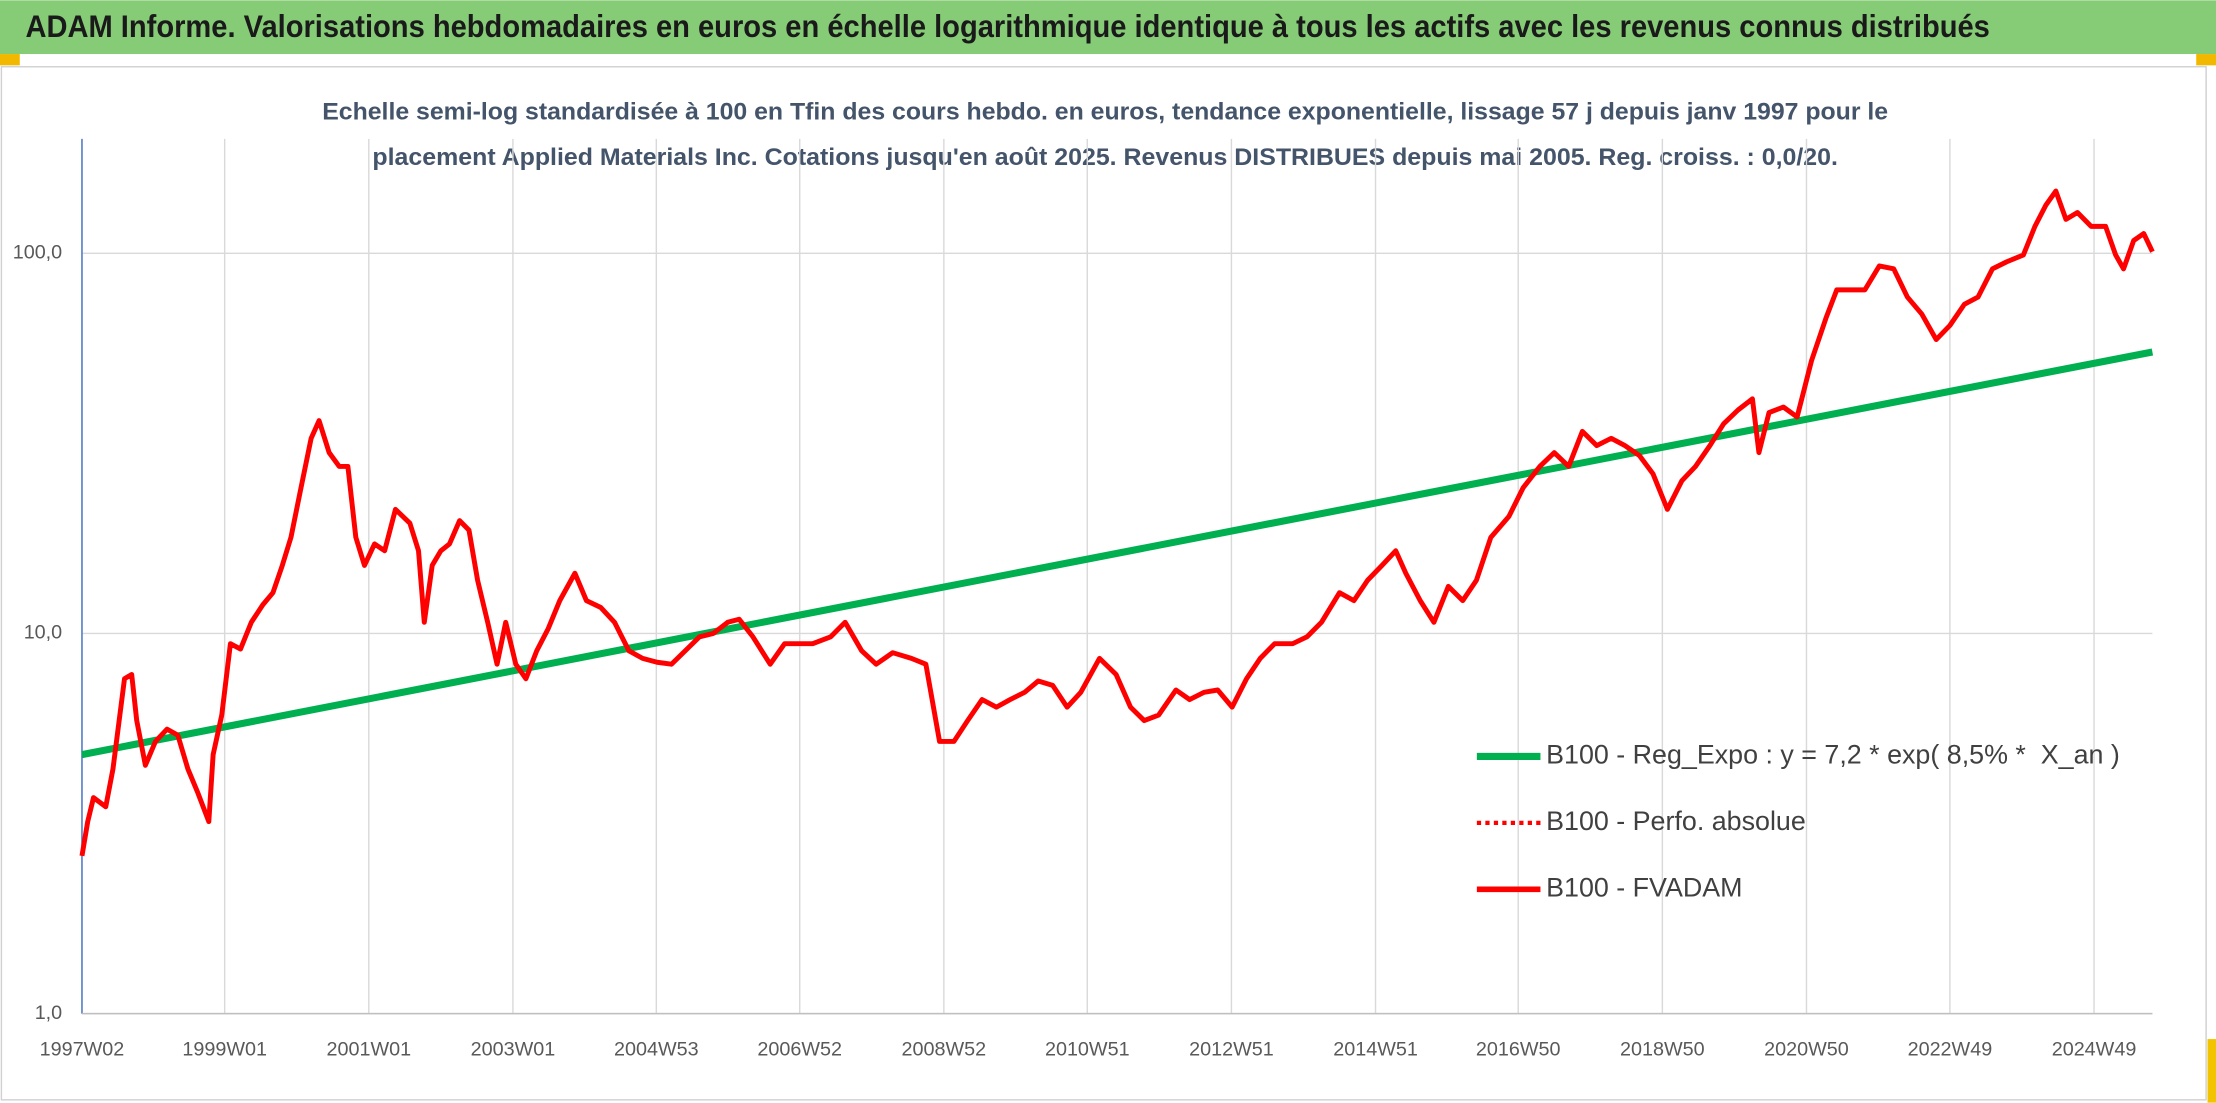 The image size is (2216, 1103). I want to click on x-tick-label: 2018W50, so click(1662, 1050).